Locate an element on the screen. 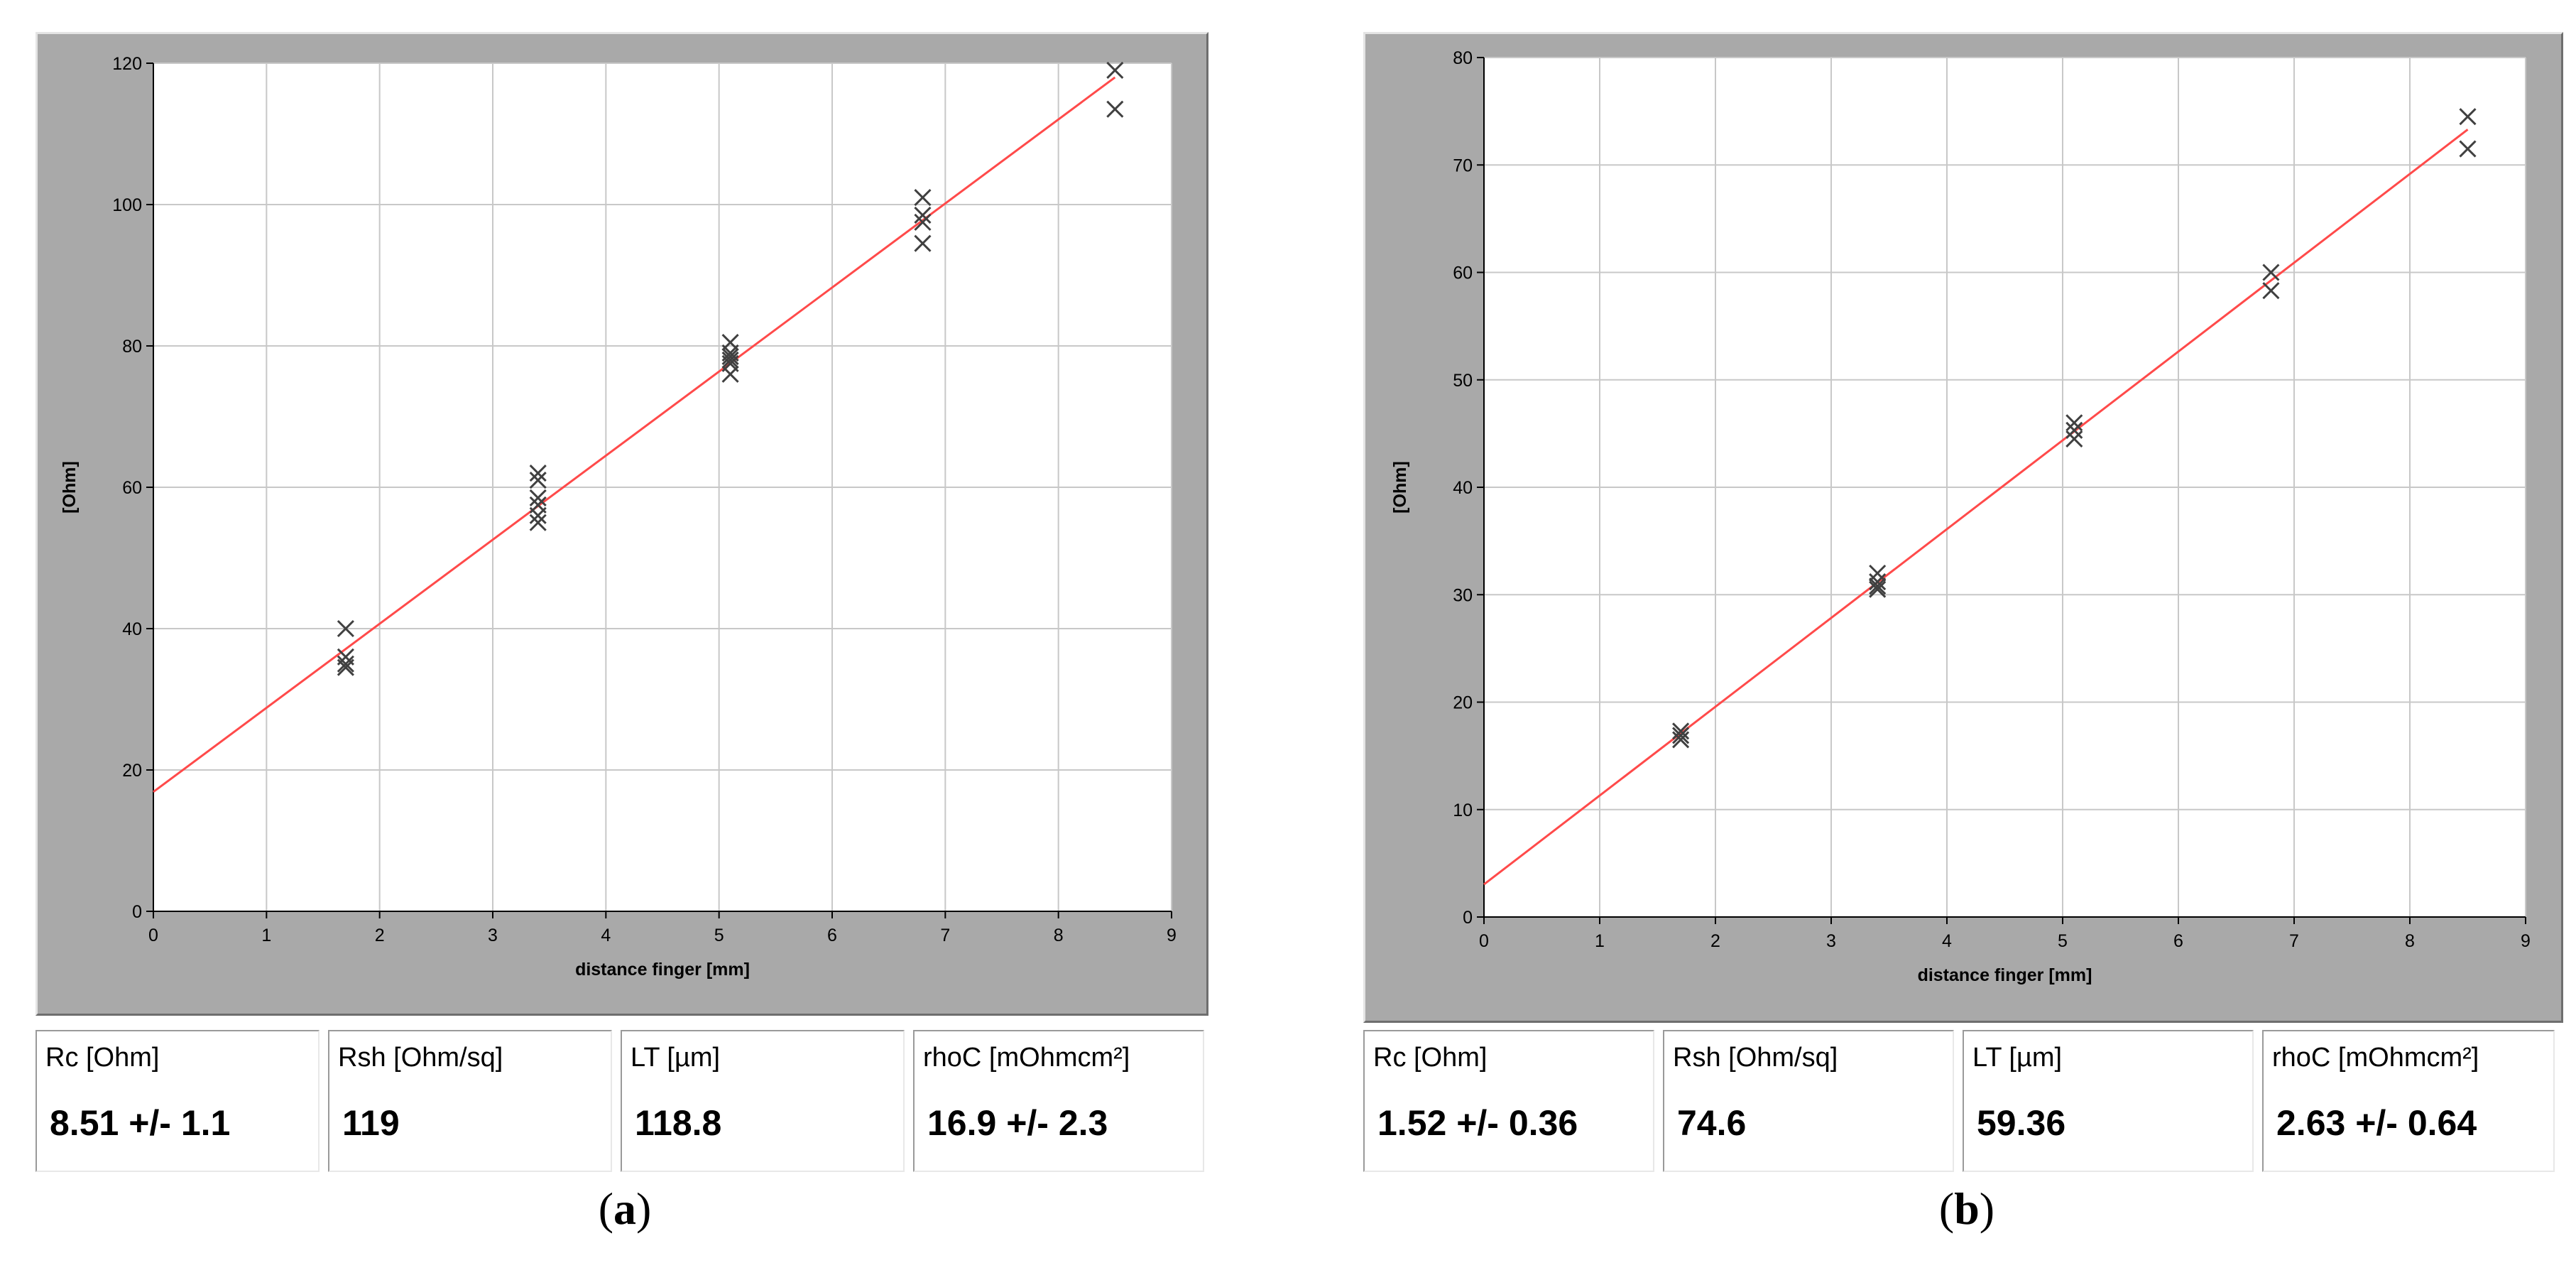  y-tick-label: 70 is located at coordinates (1463, 166).